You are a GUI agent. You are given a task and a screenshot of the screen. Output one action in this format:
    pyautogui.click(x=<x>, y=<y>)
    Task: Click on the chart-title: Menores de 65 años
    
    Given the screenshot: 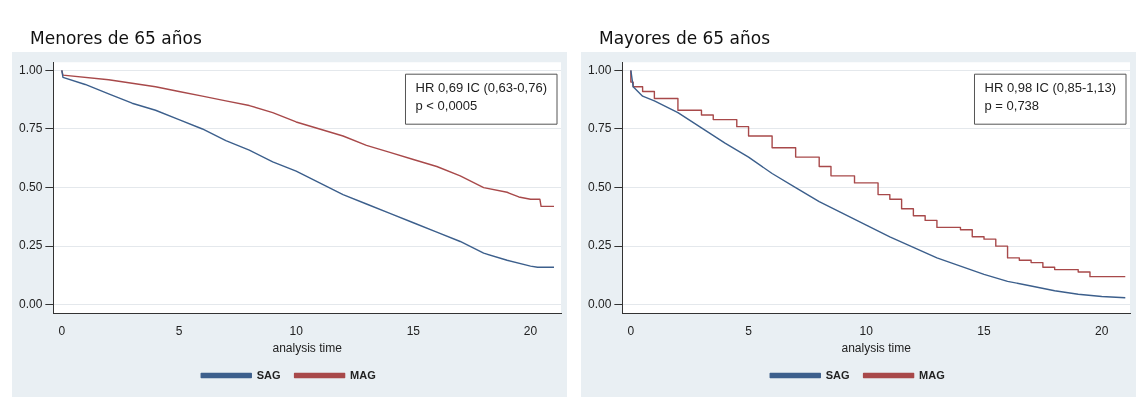 What is the action you would take?
    pyautogui.click(x=116, y=38)
    